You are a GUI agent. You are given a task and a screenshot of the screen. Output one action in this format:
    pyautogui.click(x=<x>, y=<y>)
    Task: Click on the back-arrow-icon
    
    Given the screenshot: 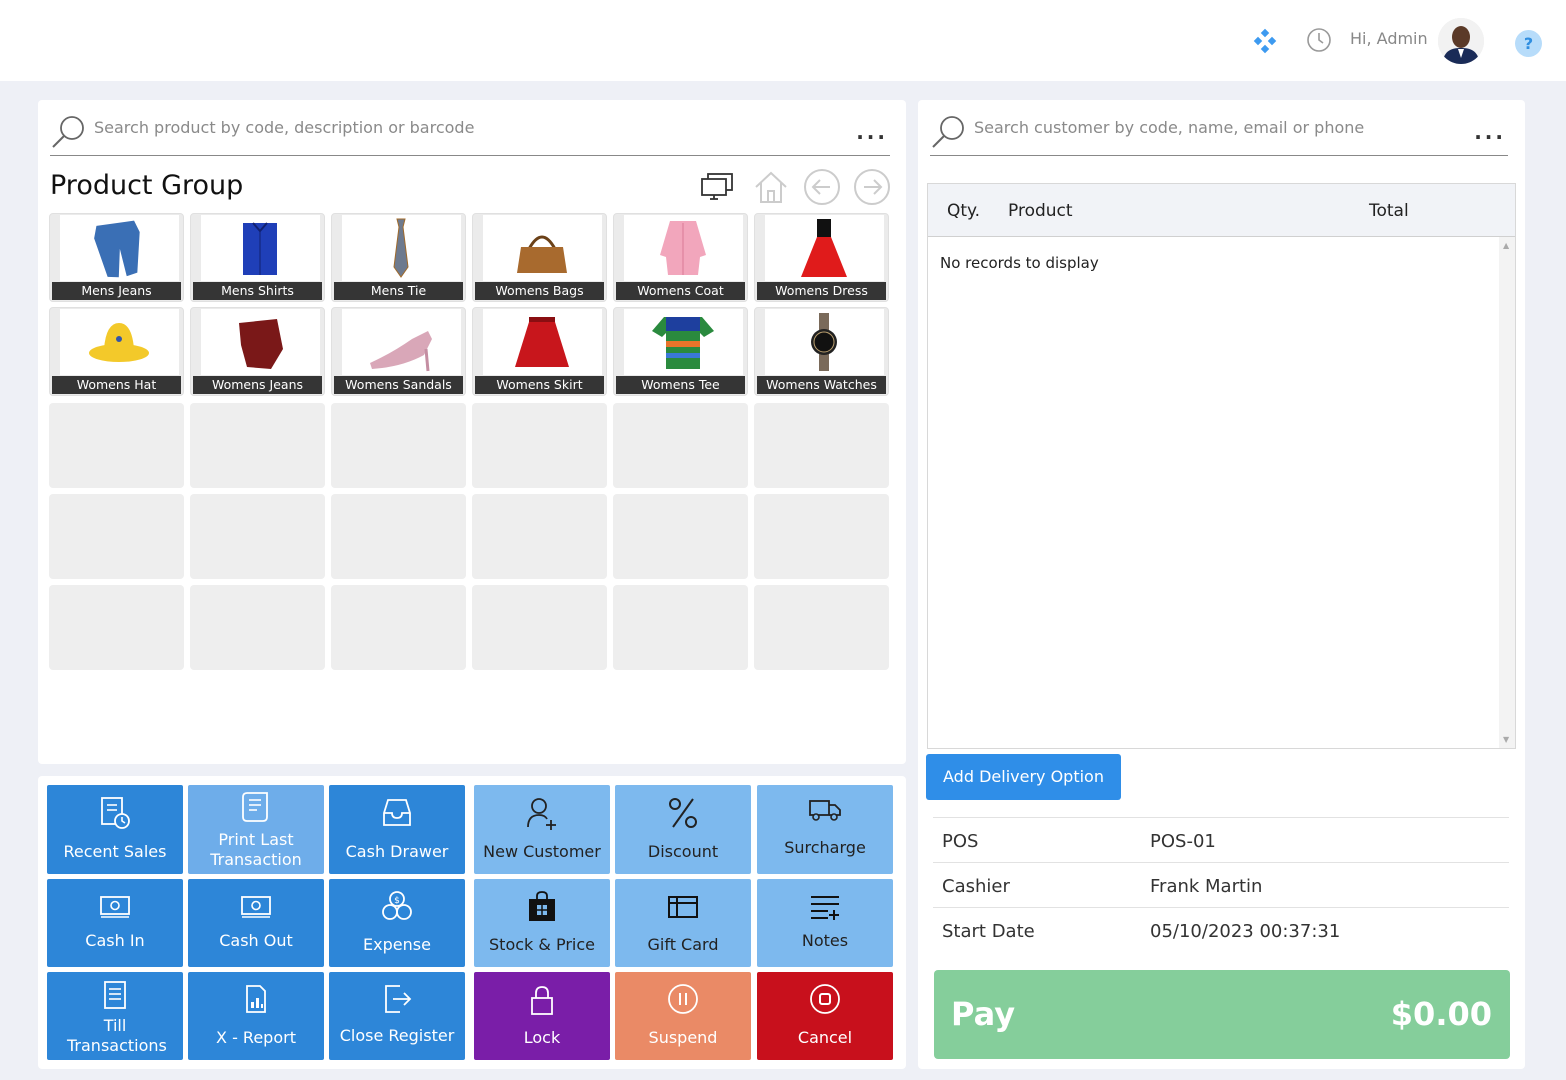 What is the action you would take?
    pyautogui.click(x=822, y=187)
    